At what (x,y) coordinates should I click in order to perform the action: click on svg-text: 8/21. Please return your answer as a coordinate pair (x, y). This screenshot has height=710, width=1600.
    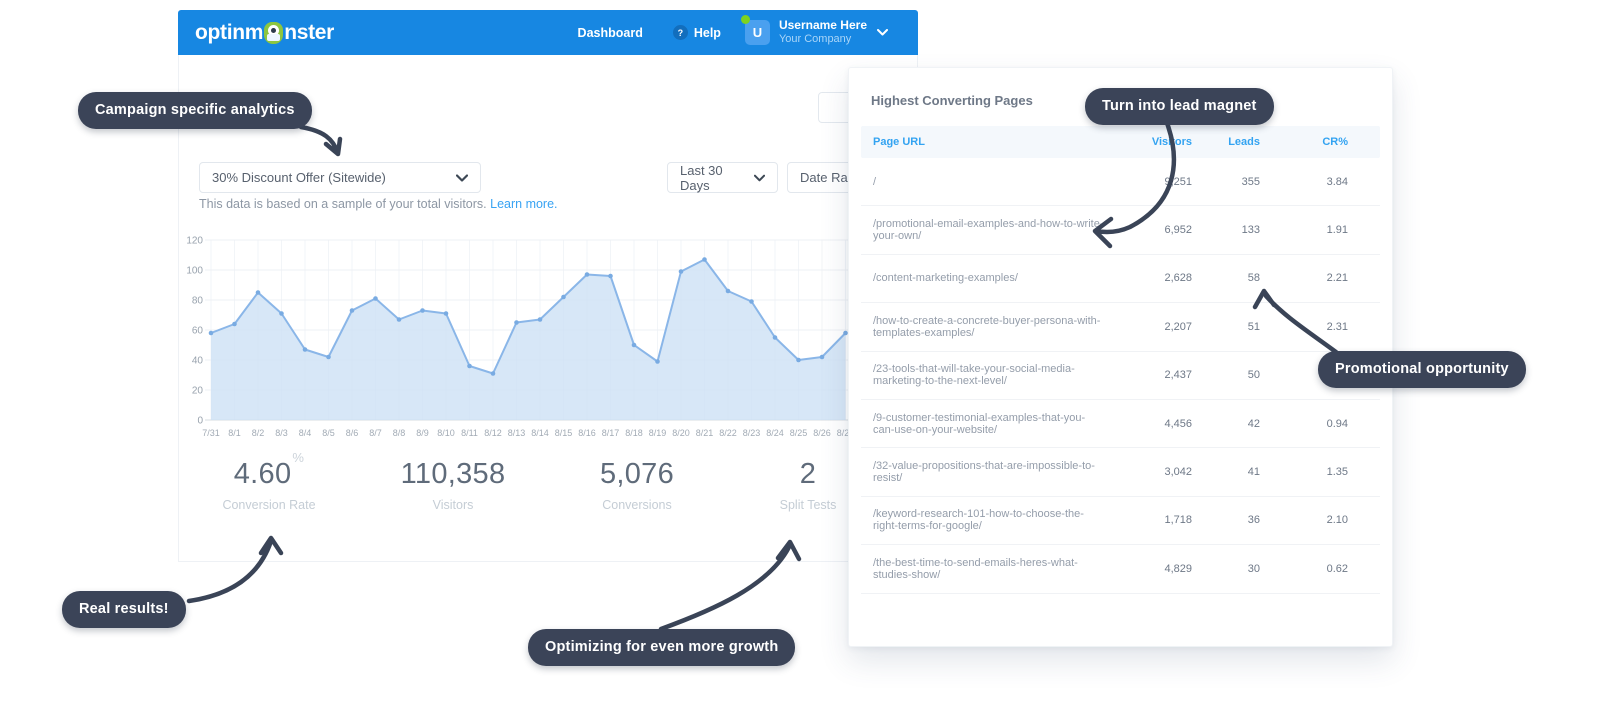
    Looking at the image, I should click on (705, 433).